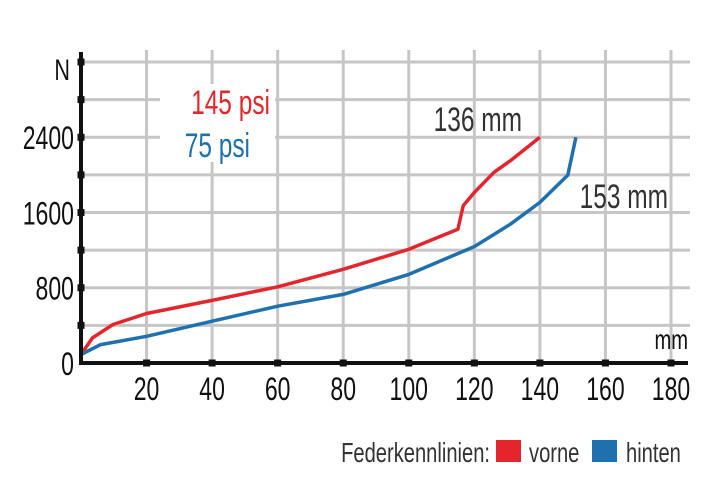 Image resolution: width=712 pixels, height=480 pixels. Describe the element at coordinates (409, 389) in the screenshot. I see `x-tick-label: 100` at that location.